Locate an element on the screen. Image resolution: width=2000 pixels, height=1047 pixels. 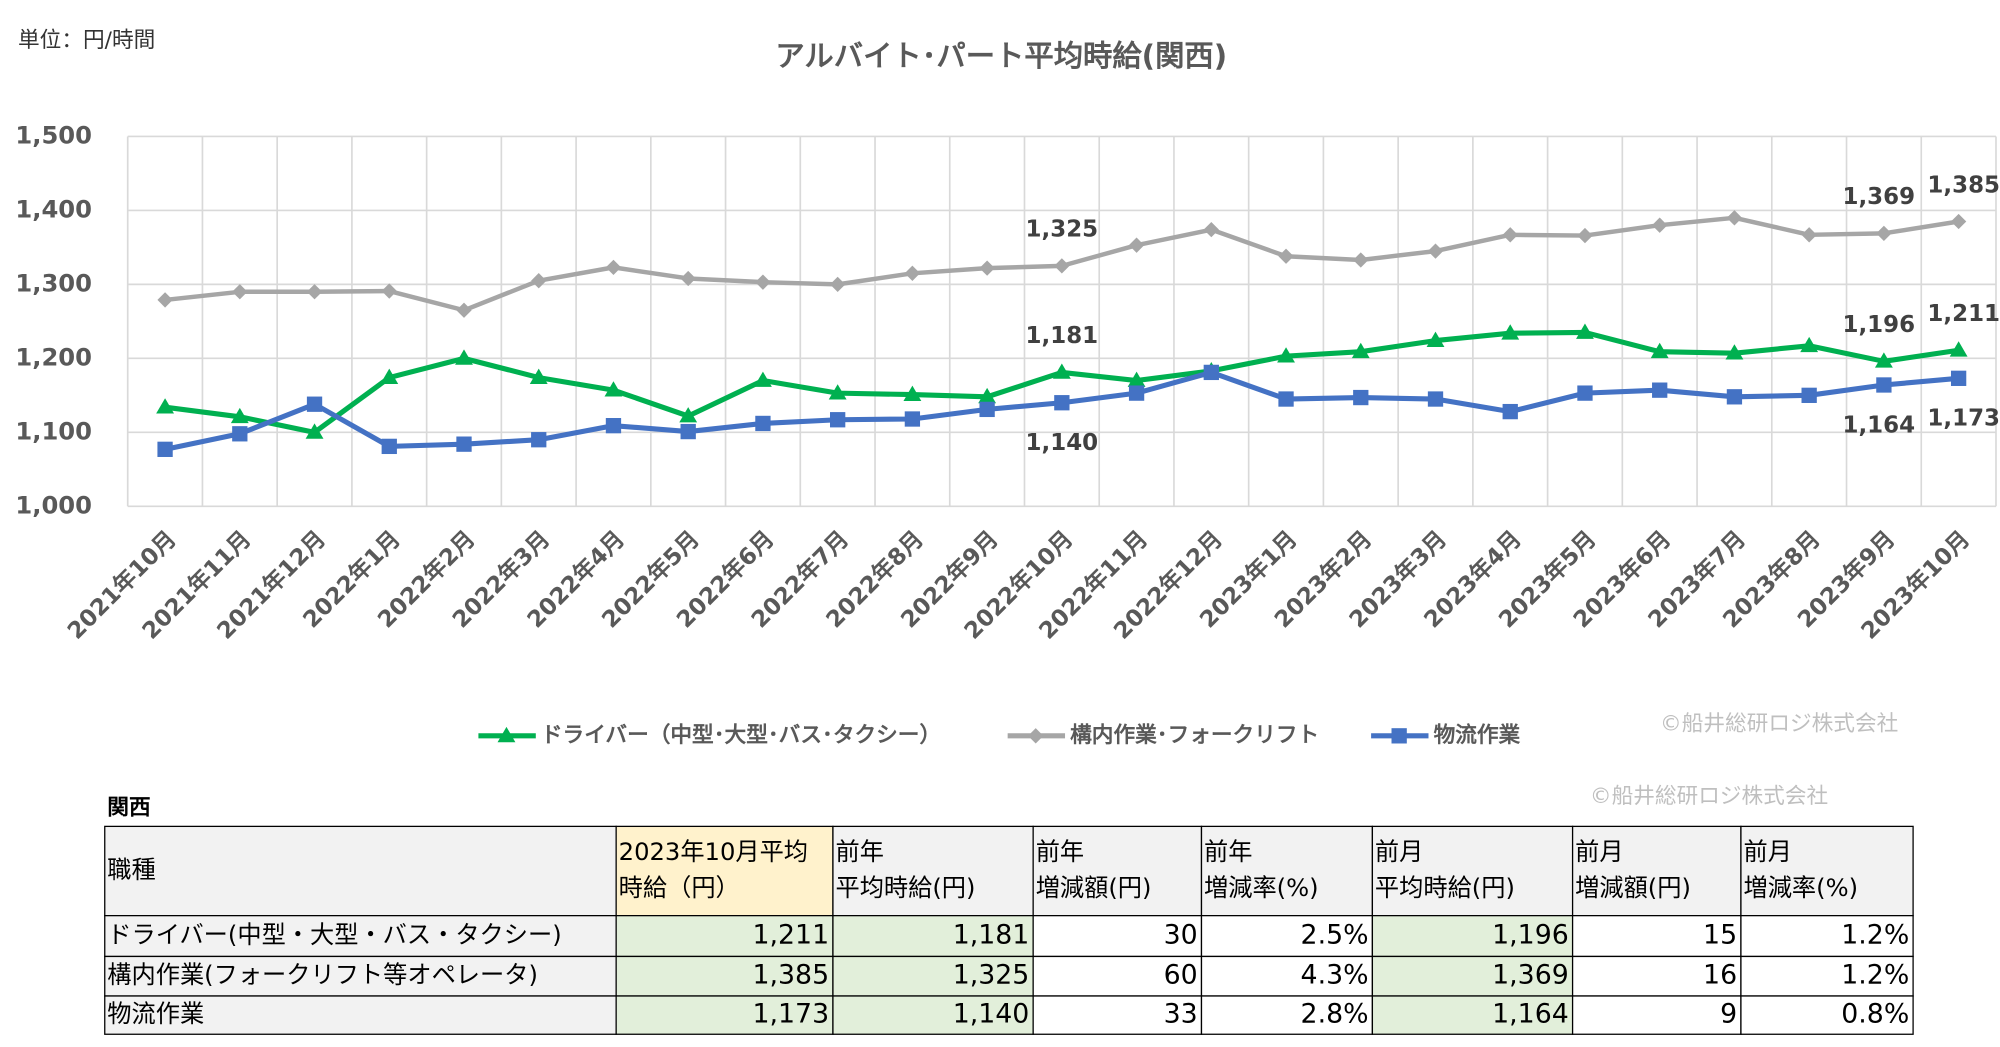
table-value: 9 is located at coordinates (1728, 1014).